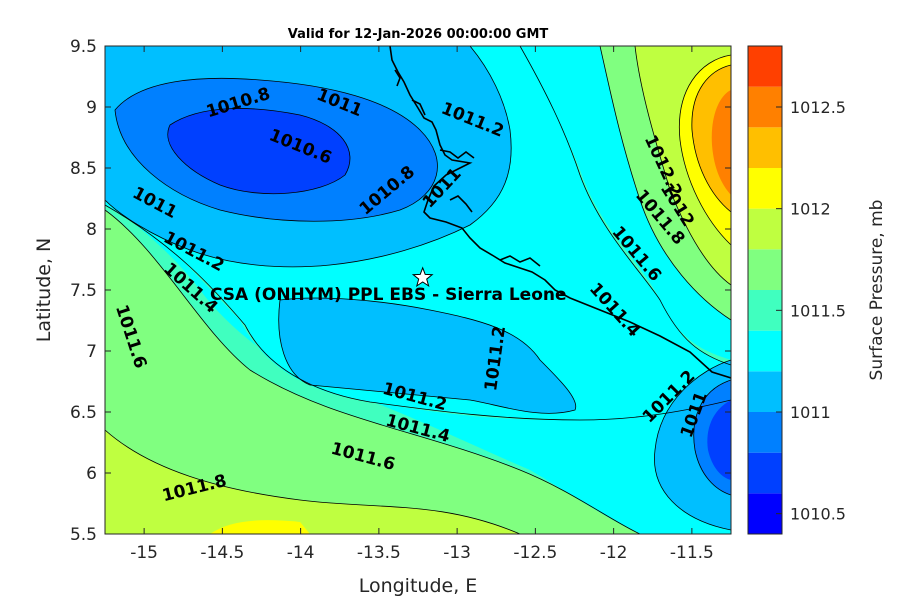  Describe the element at coordinates (535, 553) in the screenshot. I see `x-tick-label: -12.5` at that location.